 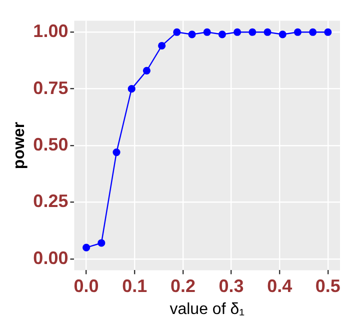 I want to click on x-axis-title: value of δ₁, so click(x=207, y=309).